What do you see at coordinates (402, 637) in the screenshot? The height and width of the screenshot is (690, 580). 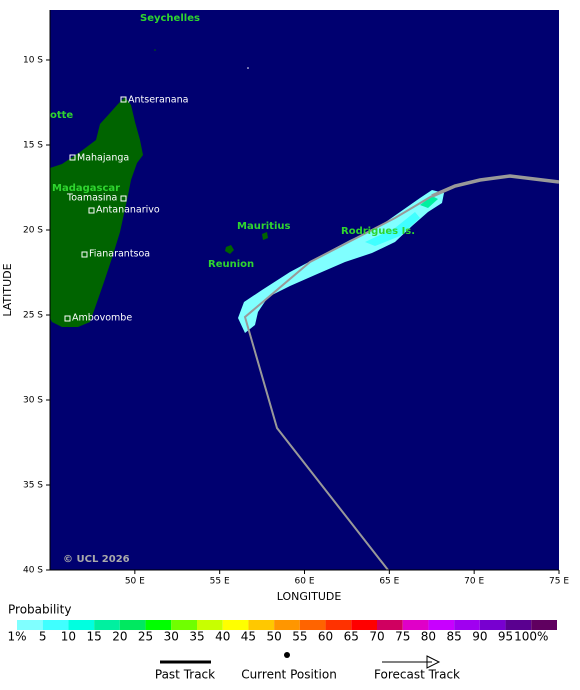 I see `legend-label: 75` at bounding box center [402, 637].